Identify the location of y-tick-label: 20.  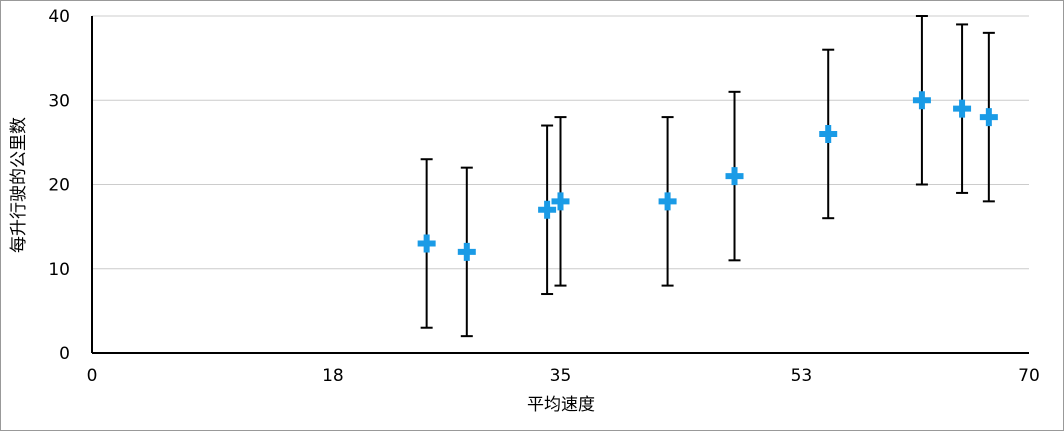
(59, 186).